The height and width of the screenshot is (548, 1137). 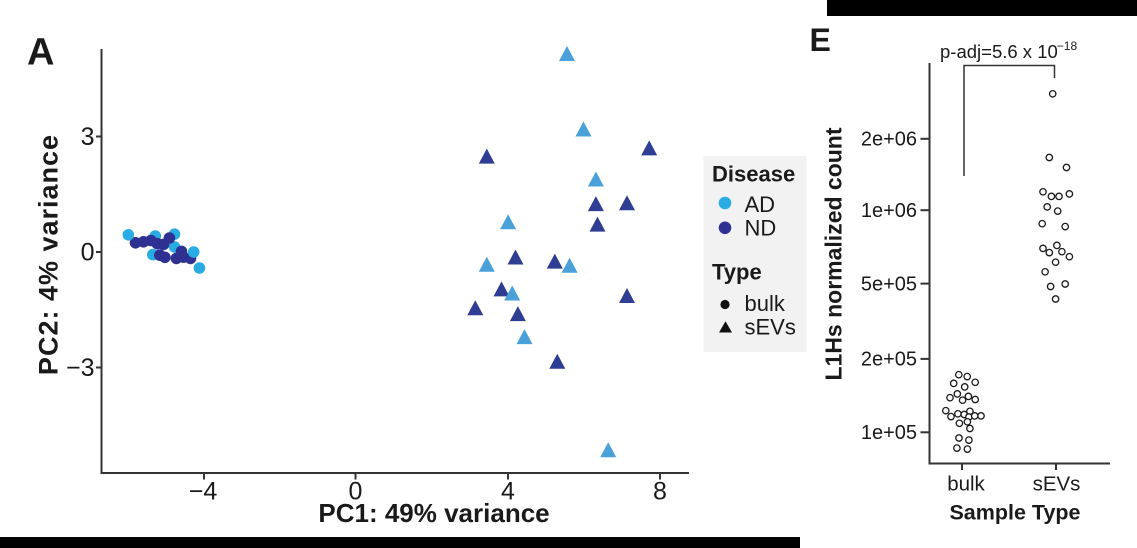 I want to click on svg-text: Sample Type, so click(x=1014, y=513).